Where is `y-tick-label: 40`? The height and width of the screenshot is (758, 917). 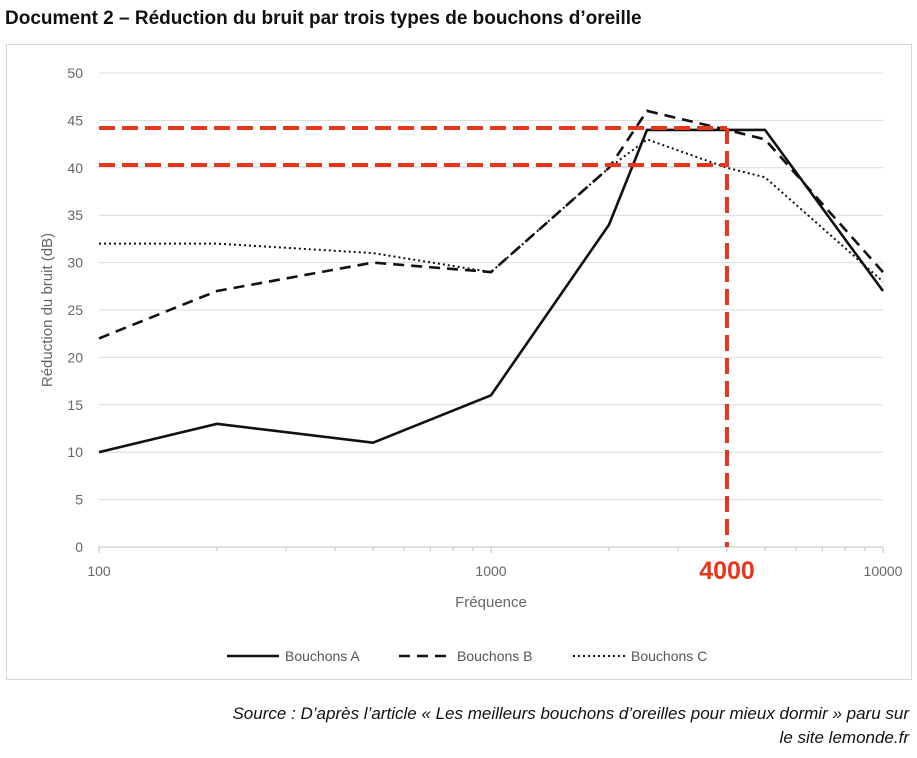
y-tick-label: 40 is located at coordinates (75, 168).